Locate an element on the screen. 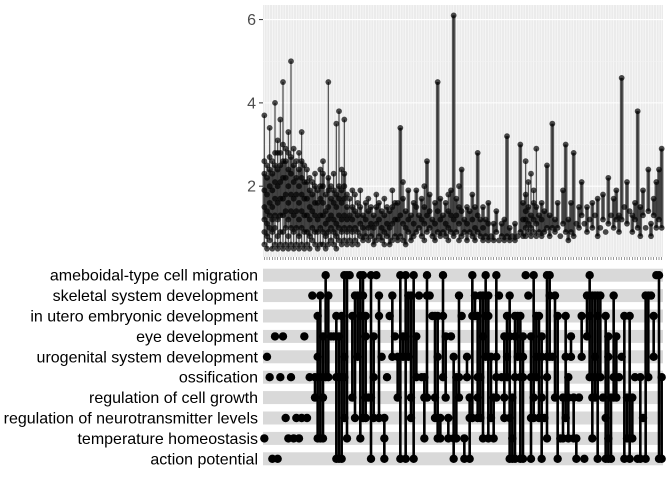 The image size is (672, 480). y-tick-label: 4 is located at coordinates (251, 103).